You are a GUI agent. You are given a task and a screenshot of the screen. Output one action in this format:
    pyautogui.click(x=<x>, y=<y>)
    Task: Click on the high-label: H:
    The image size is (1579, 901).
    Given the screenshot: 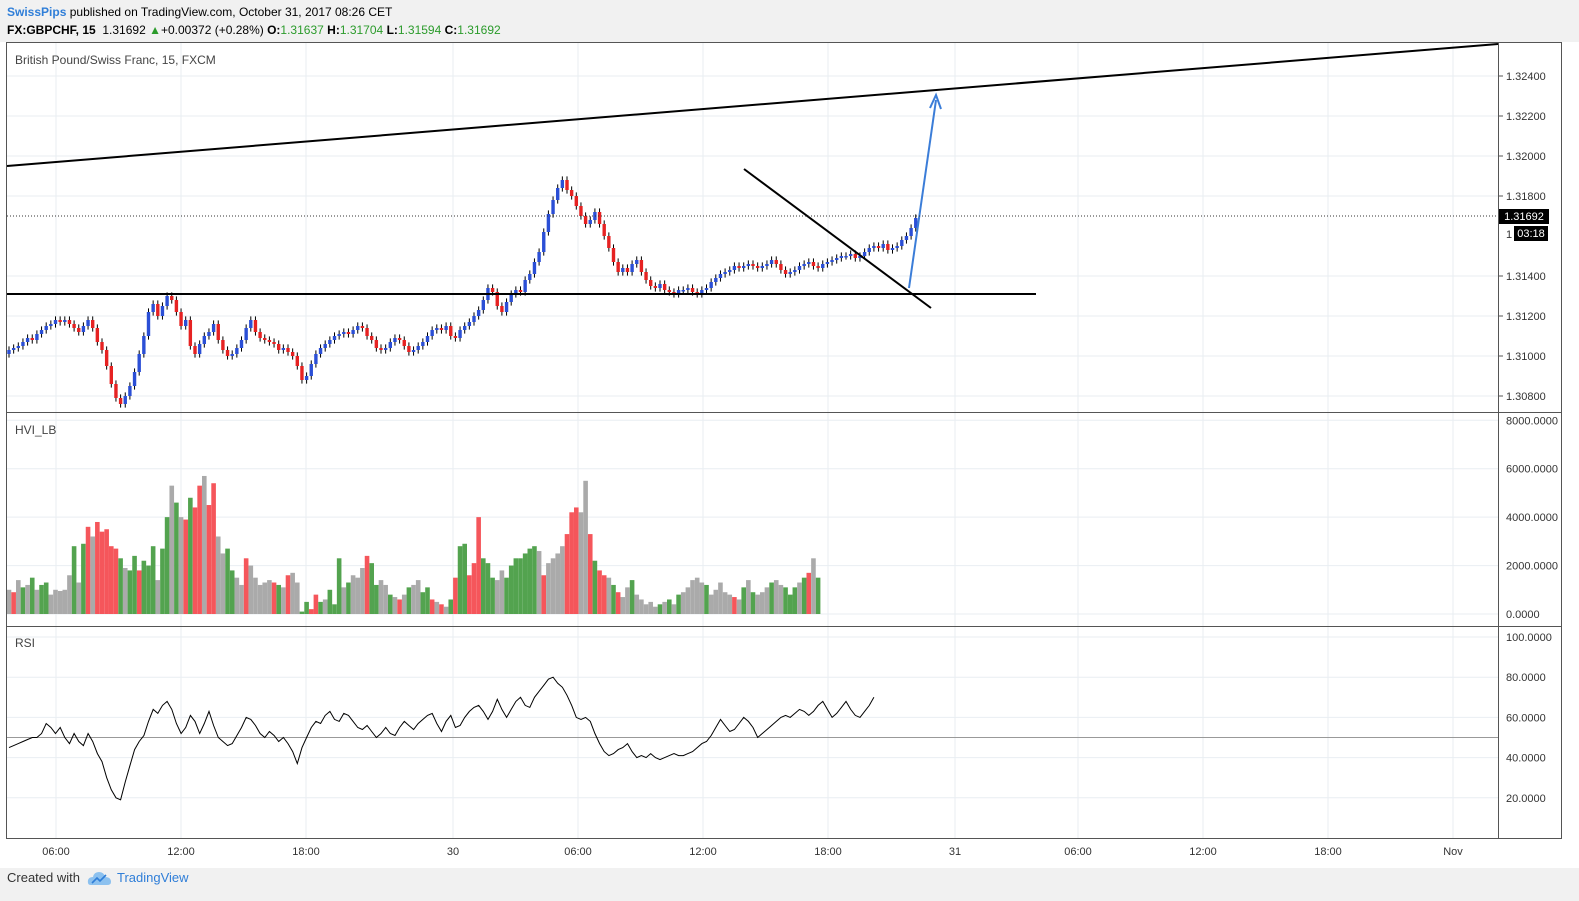 What is the action you would take?
    pyautogui.click(x=333, y=30)
    